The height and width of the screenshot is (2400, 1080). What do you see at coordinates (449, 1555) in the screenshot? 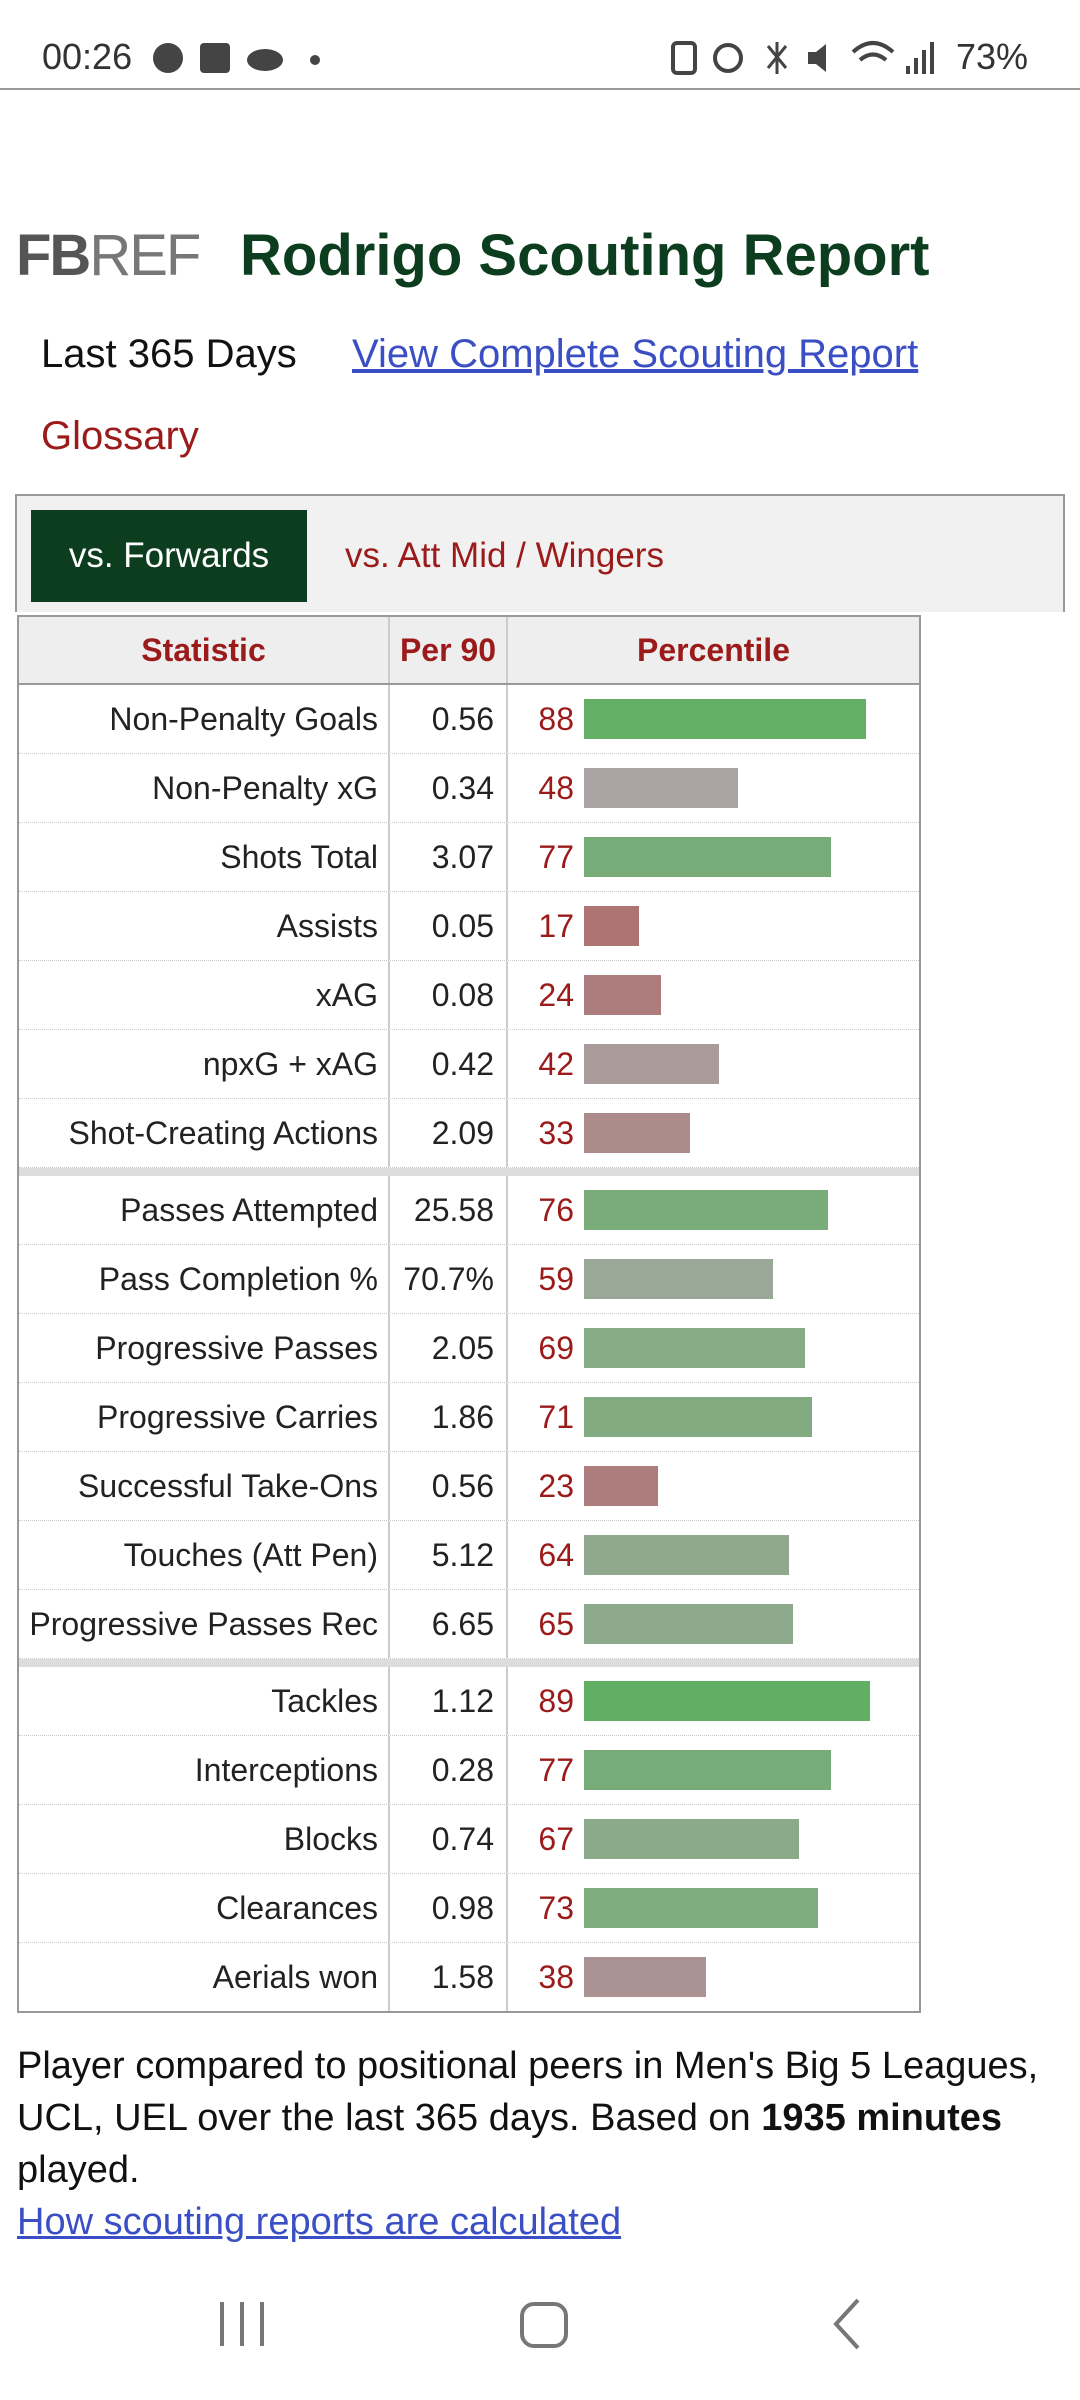
I see `per-90: 5.12` at bounding box center [449, 1555].